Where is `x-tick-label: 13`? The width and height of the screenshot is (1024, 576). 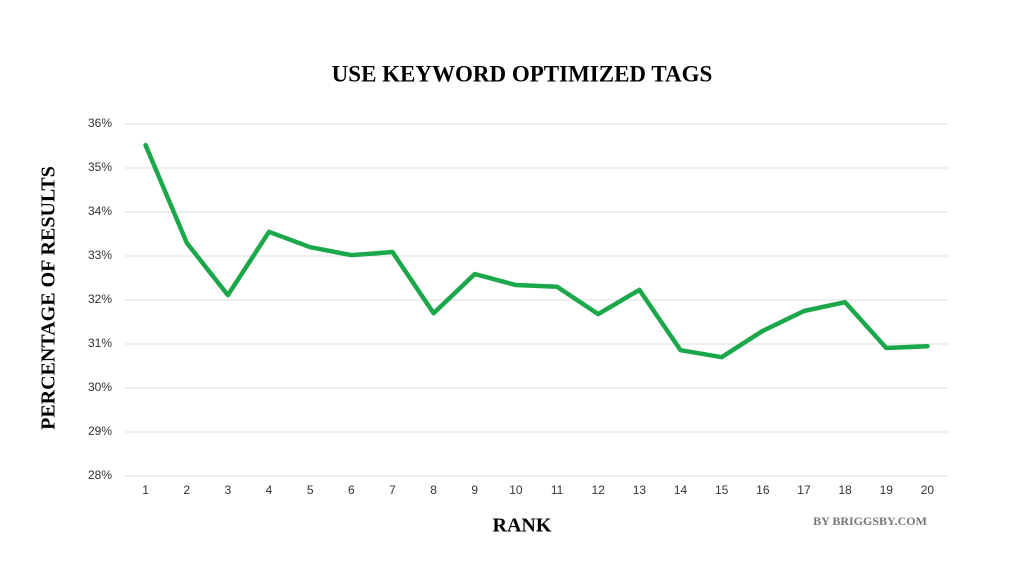 x-tick-label: 13 is located at coordinates (640, 490).